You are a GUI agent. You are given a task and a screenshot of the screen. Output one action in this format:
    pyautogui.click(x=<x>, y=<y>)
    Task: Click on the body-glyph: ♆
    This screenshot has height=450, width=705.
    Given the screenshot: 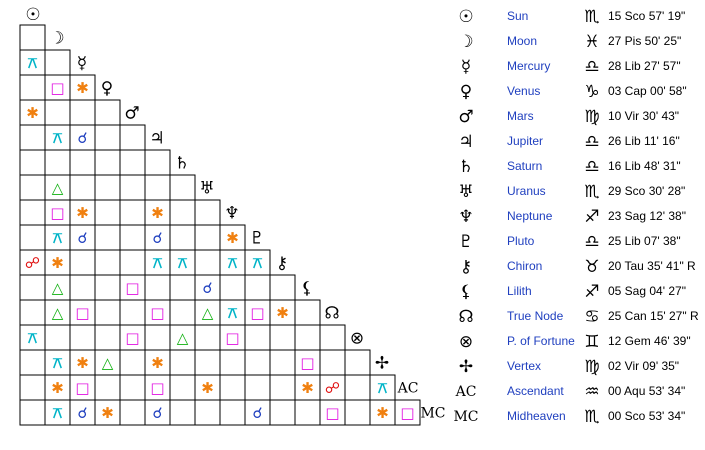 What is the action you would take?
    pyautogui.click(x=231, y=214)
    